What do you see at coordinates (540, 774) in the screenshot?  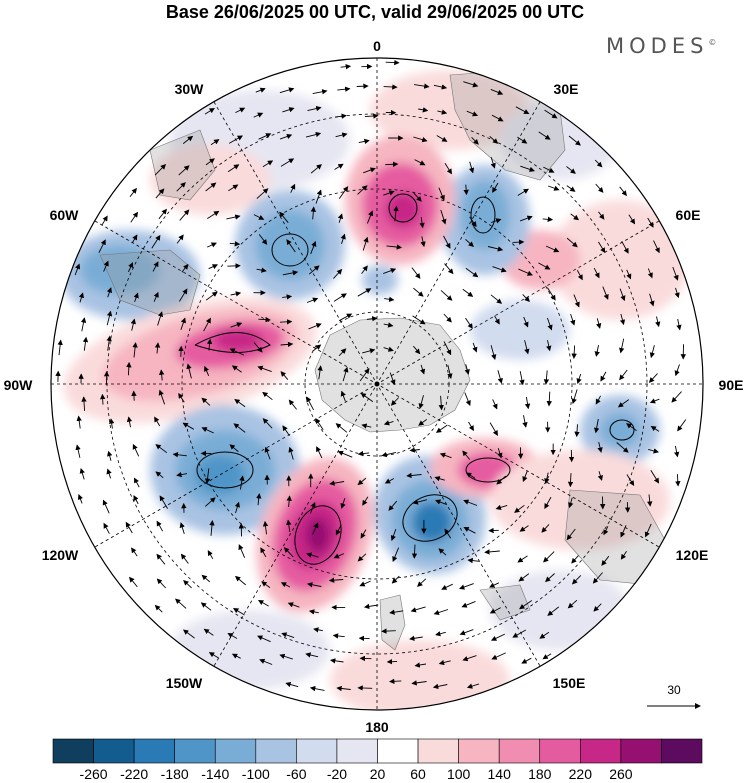 I see `colorbar-label: 180` at bounding box center [540, 774].